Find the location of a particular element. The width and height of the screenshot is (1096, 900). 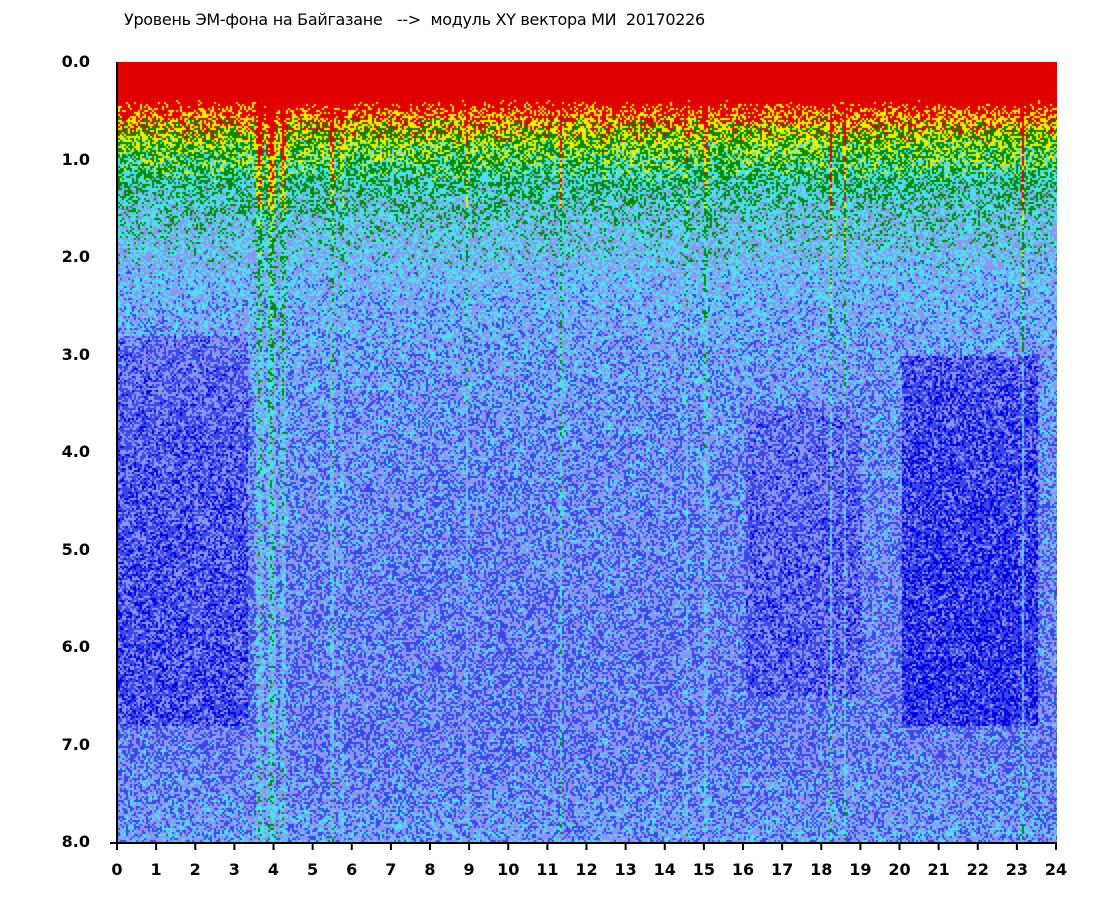

x-tick-label: 7 is located at coordinates (391, 869).